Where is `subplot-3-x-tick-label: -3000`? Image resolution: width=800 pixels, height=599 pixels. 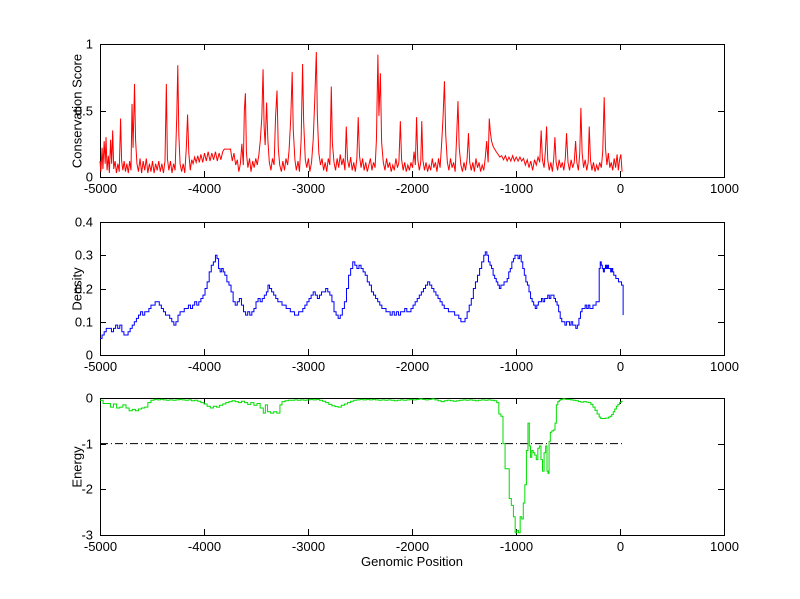 subplot-3-x-tick-label: -3000 is located at coordinates (308, 546).